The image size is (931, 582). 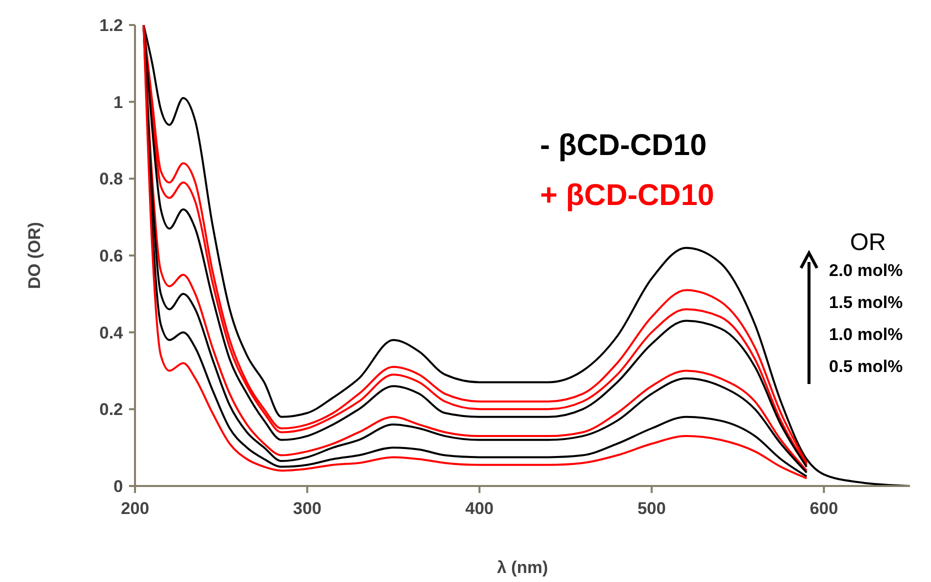 I want to click on y-tick-label: 0.2, so click(x=111, y=410).